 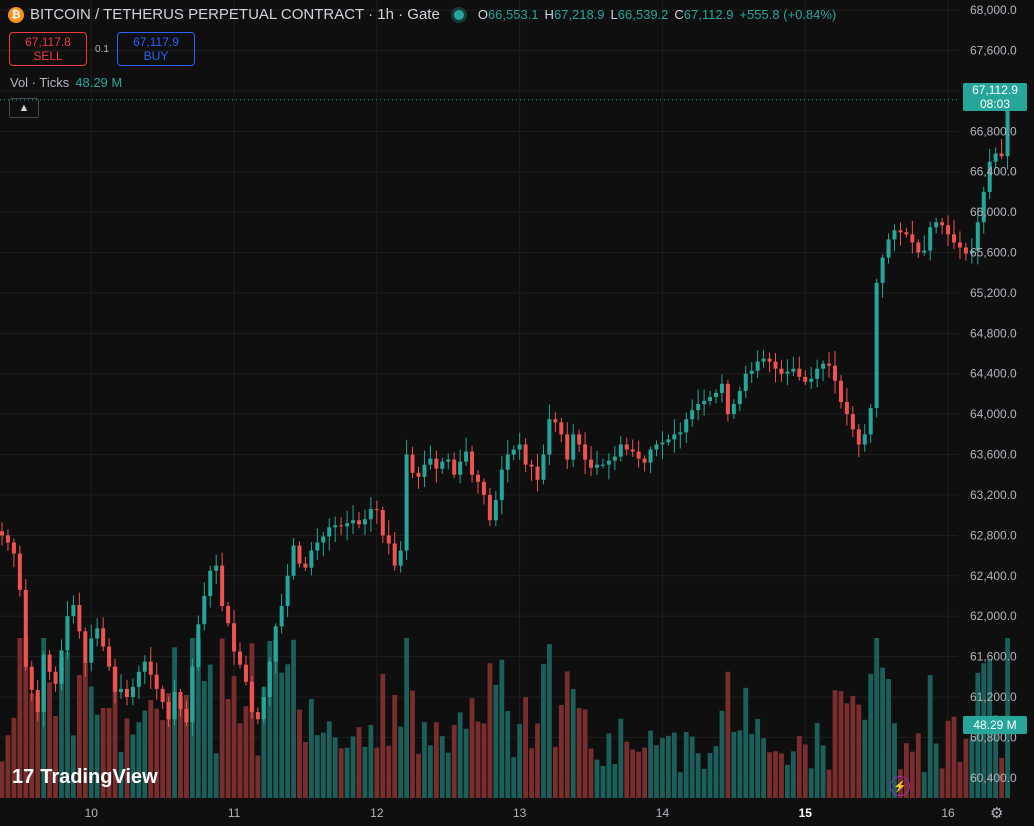 I want to click on price-tick-label: 62,800.0, so click(x=993, y=535).